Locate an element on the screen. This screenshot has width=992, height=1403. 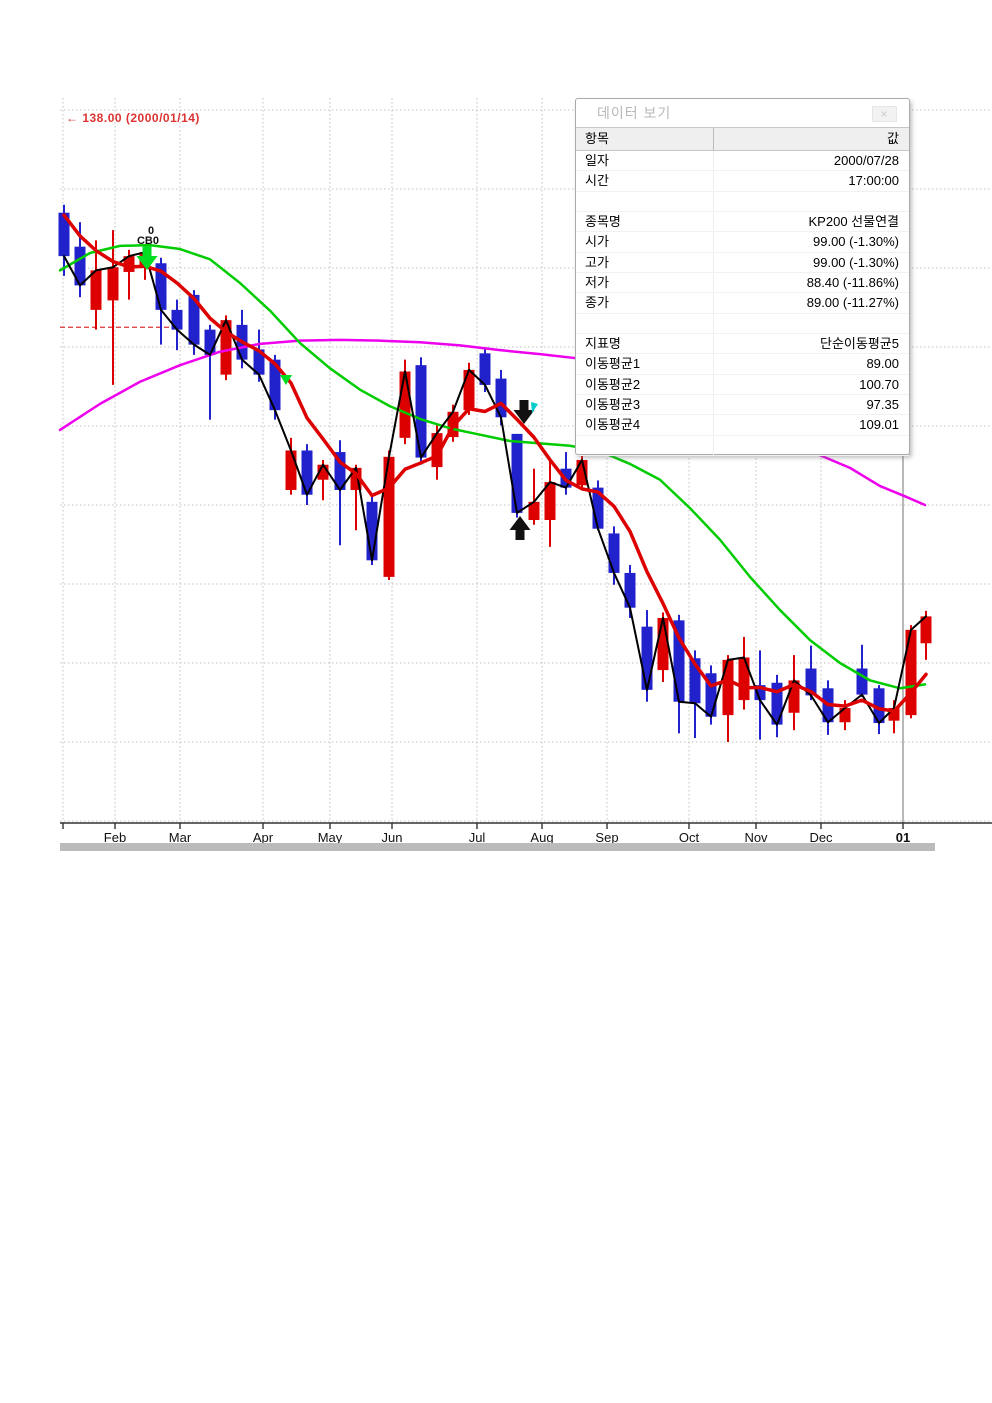
row-value: 89.00 (-11.27%) is located at coordinates (852, 303).